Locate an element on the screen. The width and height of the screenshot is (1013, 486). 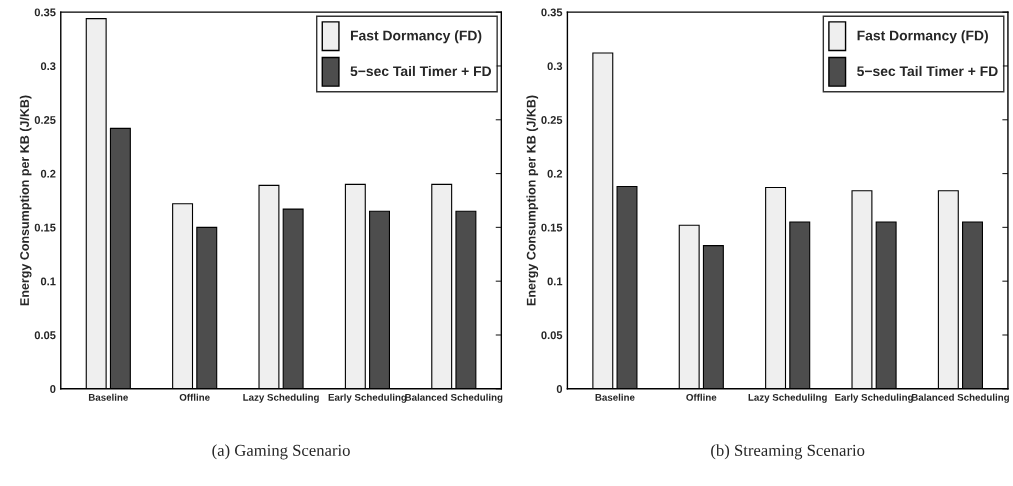
text: (a) Gaming Scenario is located at coordinates (281, 452).